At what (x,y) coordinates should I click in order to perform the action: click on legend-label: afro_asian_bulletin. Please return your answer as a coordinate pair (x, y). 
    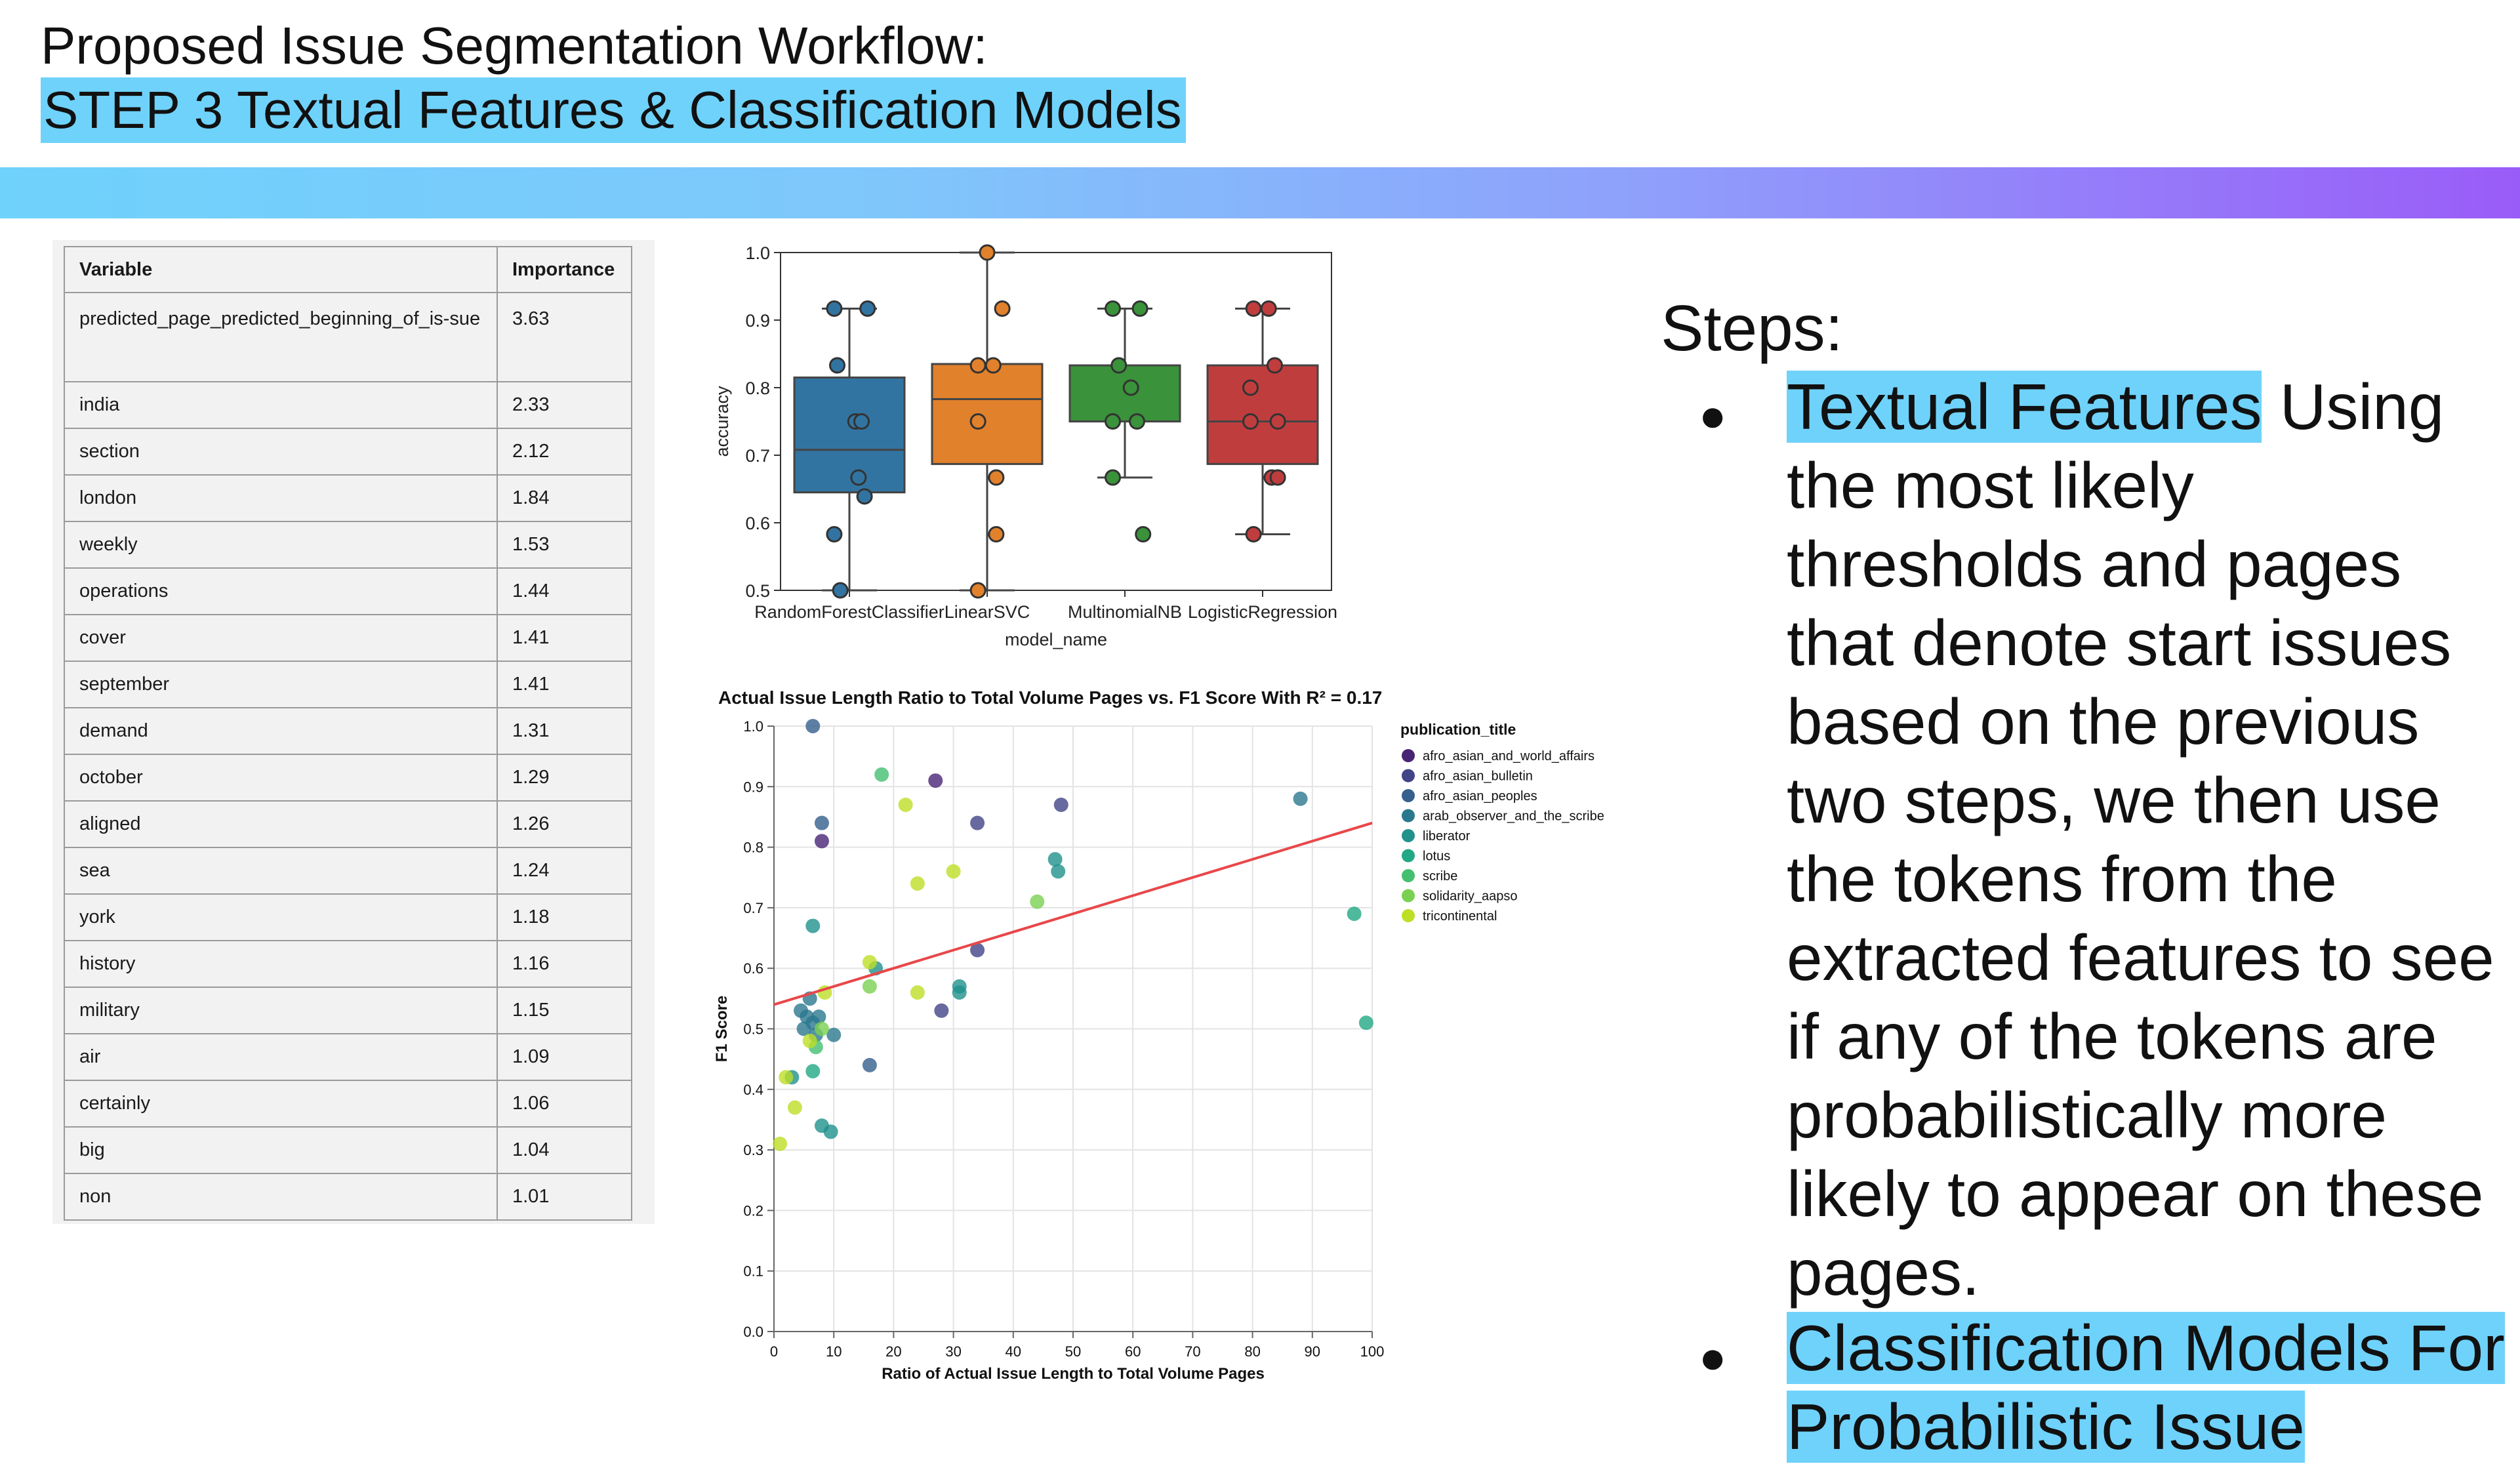
    Looking at the image, I should click on (1478, 777).